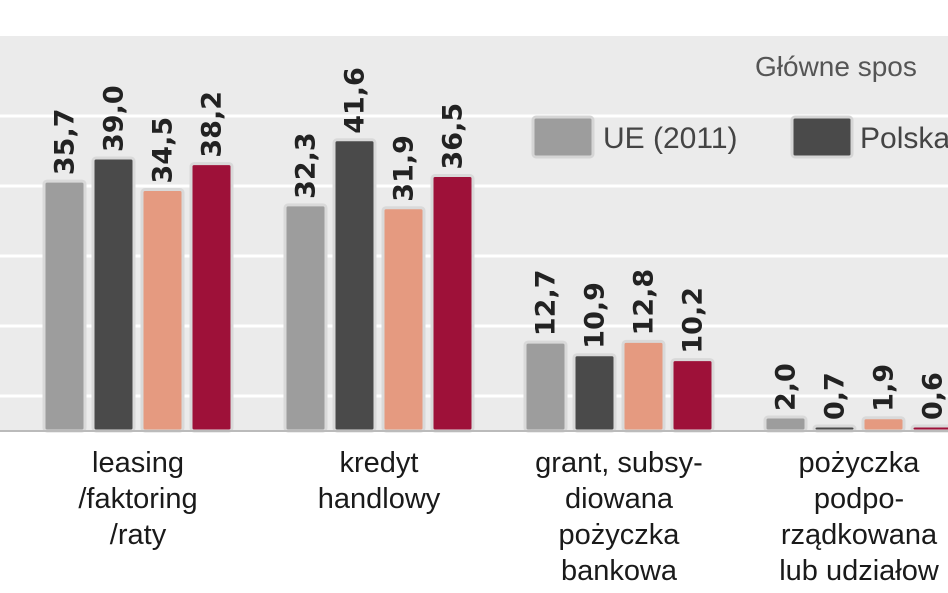 This screenshot has height=593, width=948. What do you see at coordinates (595, 315) in the screenshot?
I see `bar-value-label: 10,9` at bounding box center [595, 315].